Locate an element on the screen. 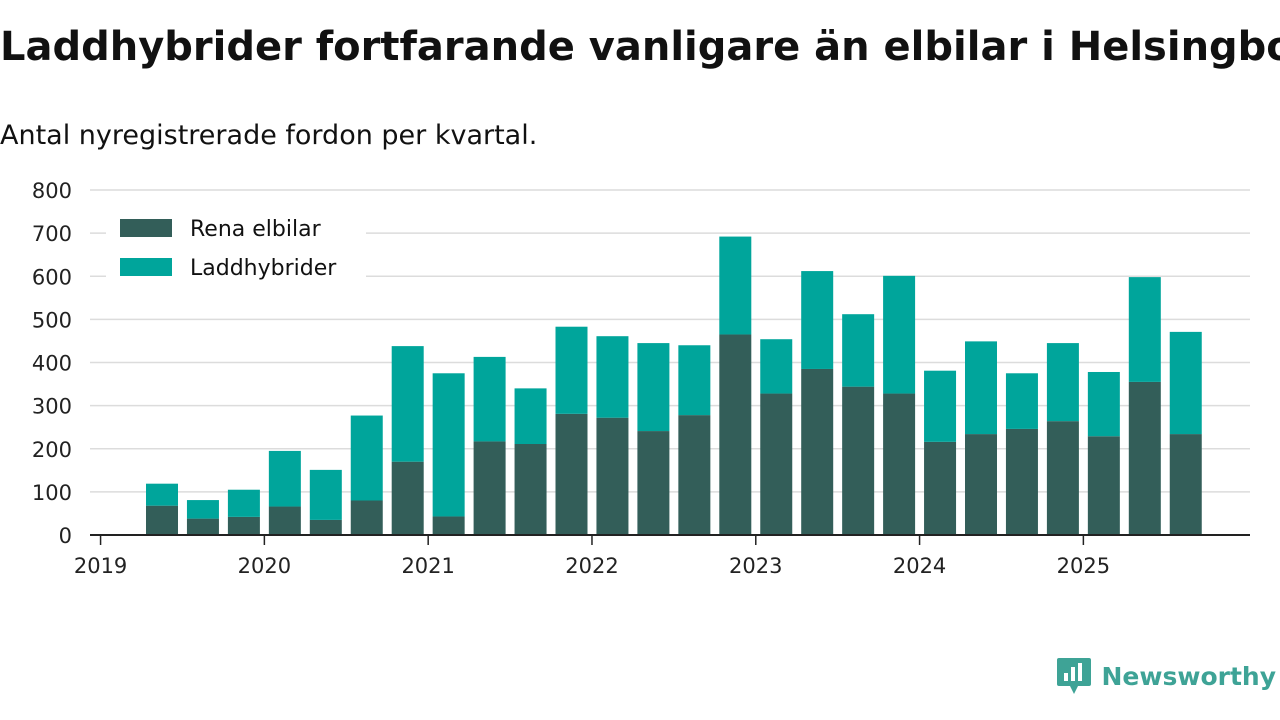  legend: Rena elbilar Laddhybrider is located at coordinates (236, 250).